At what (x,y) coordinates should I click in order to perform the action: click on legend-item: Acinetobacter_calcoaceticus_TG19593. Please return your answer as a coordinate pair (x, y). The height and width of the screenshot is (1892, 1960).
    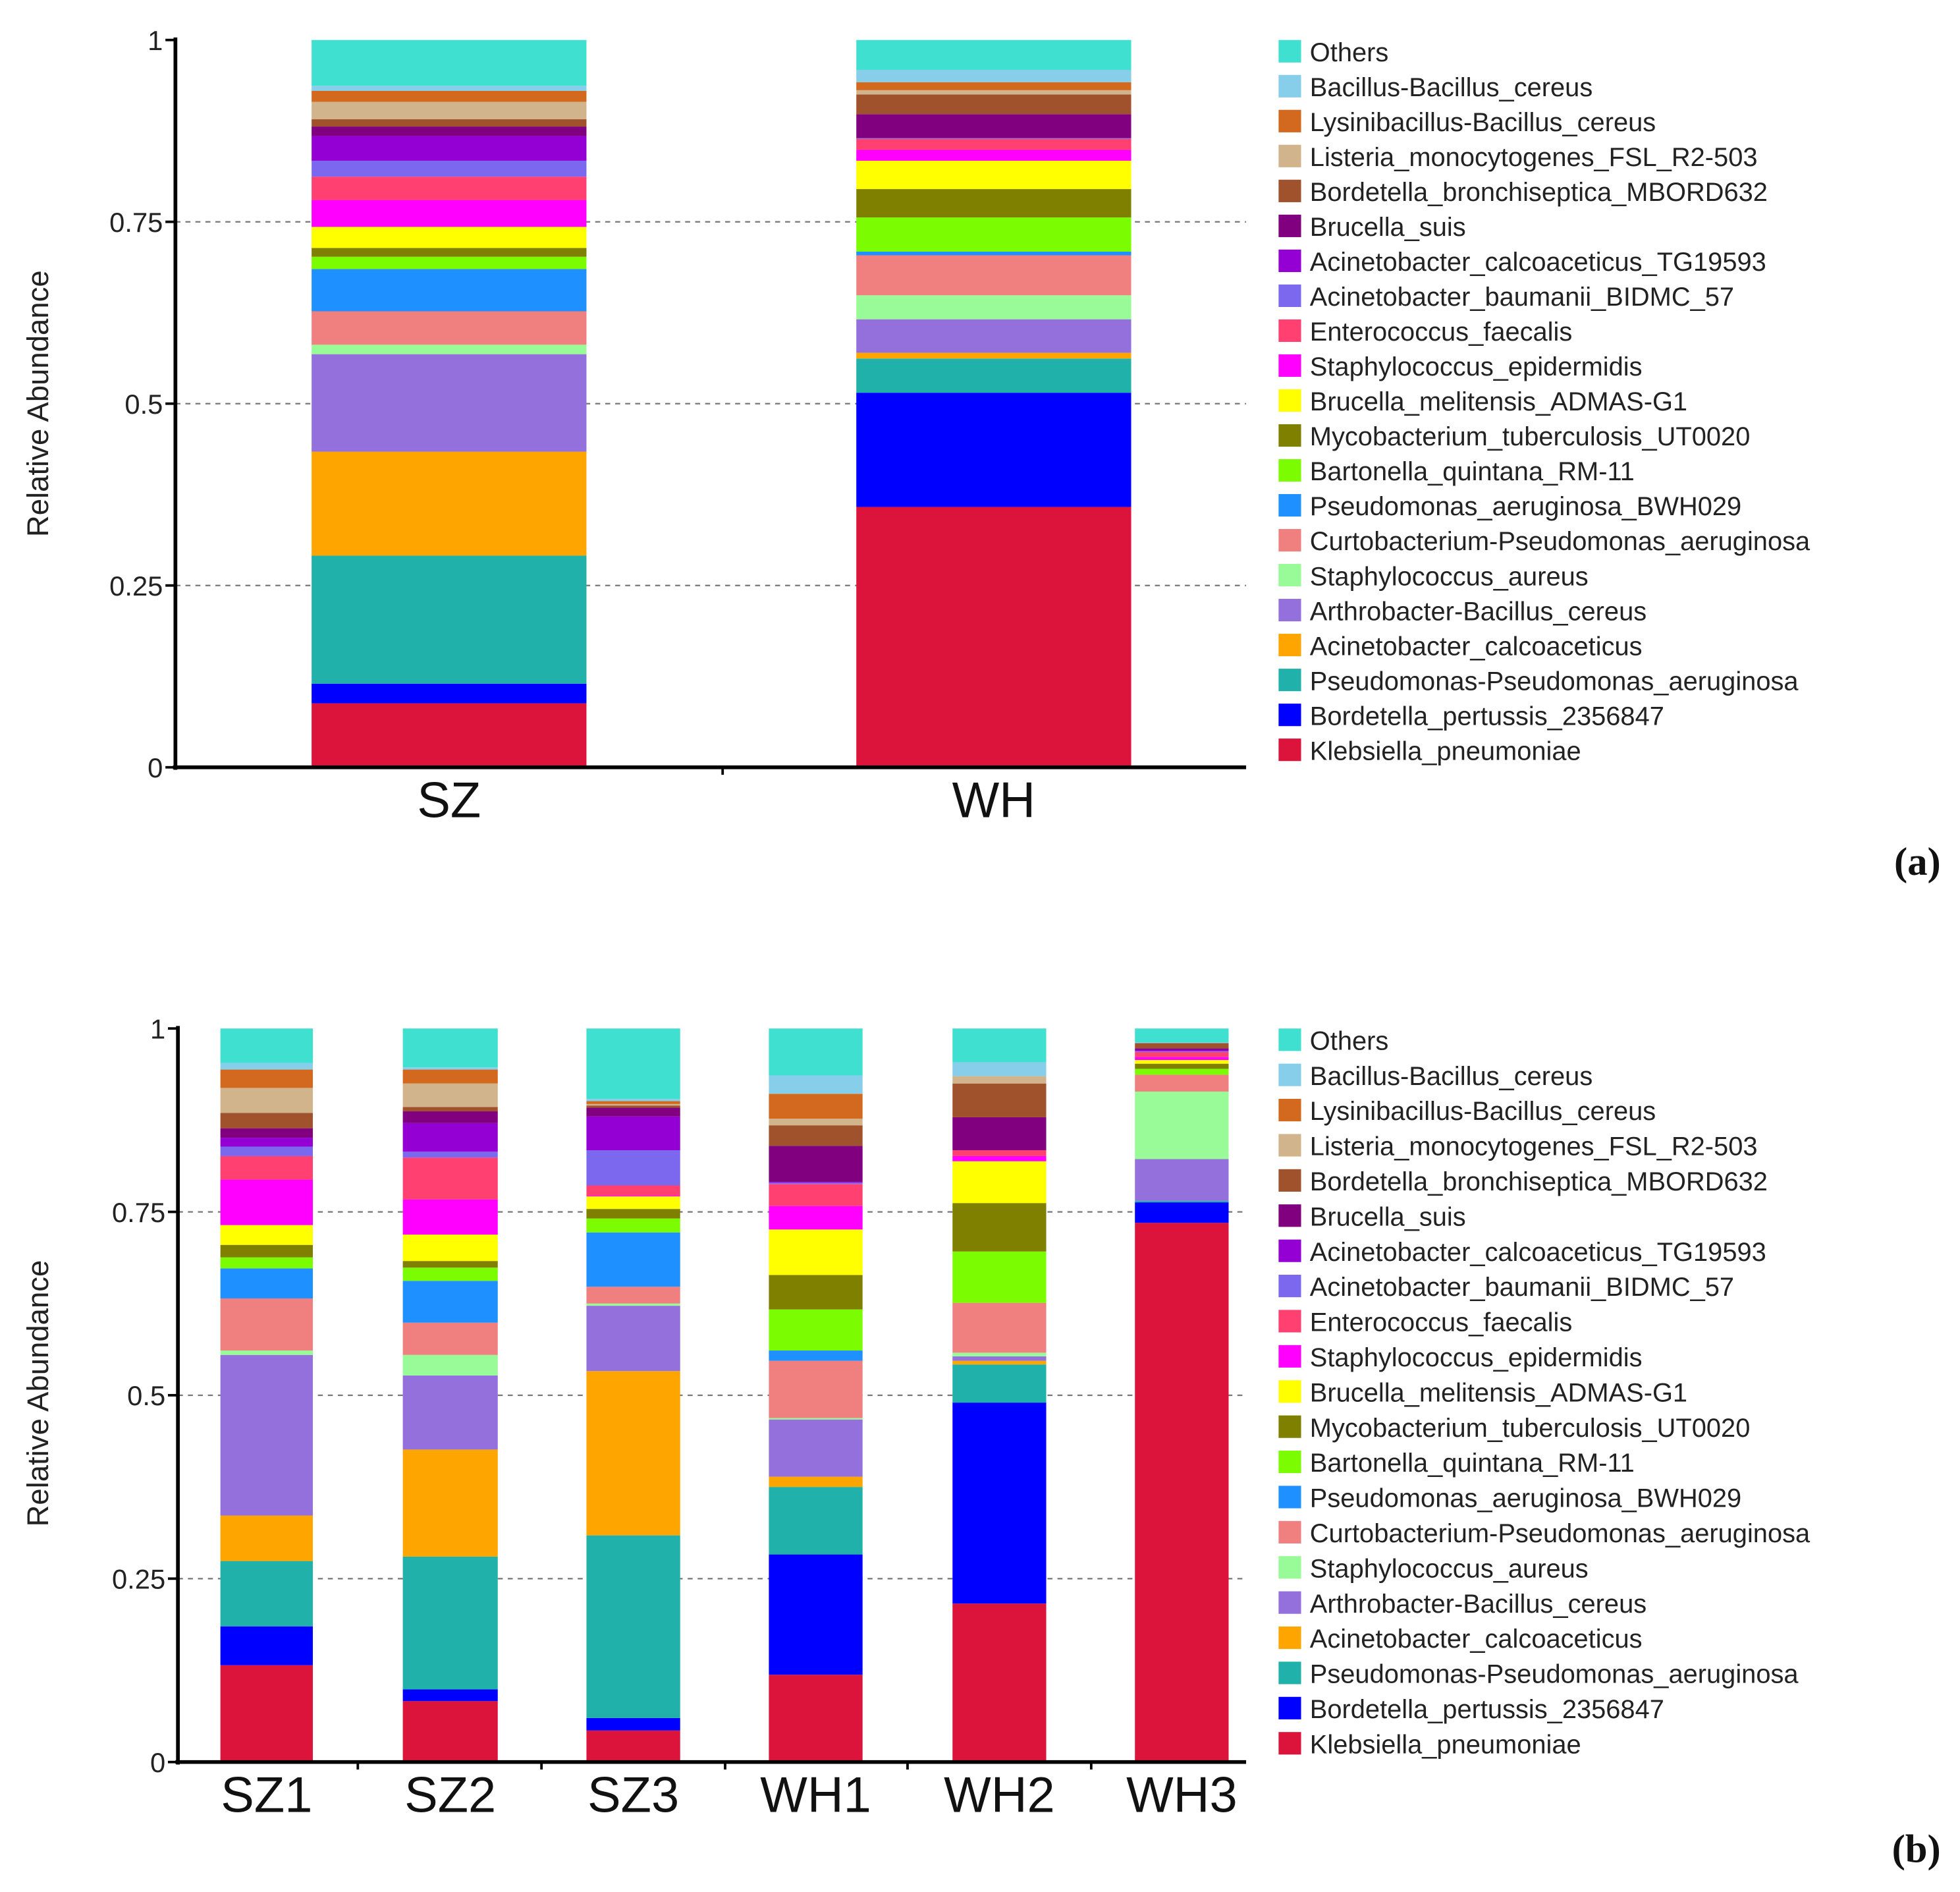
    Looking at the image, I should click on (1522, 262).